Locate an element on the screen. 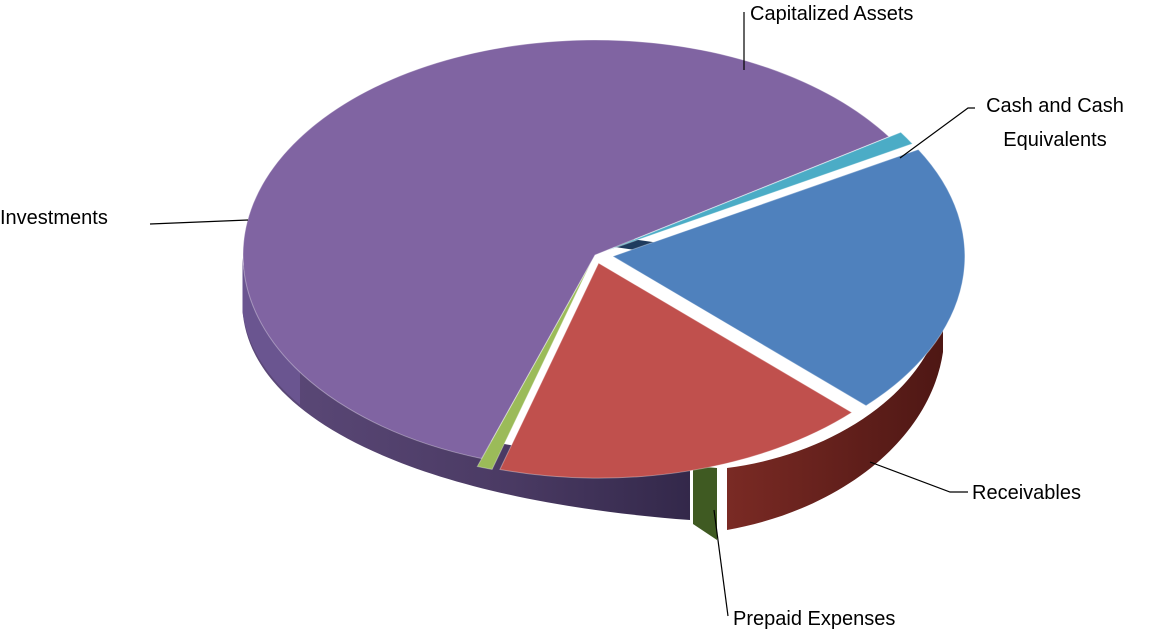 Image resolution: width=1159 pixels, height=632 pixels. slice-receivables is located at coordinates (676, 370).